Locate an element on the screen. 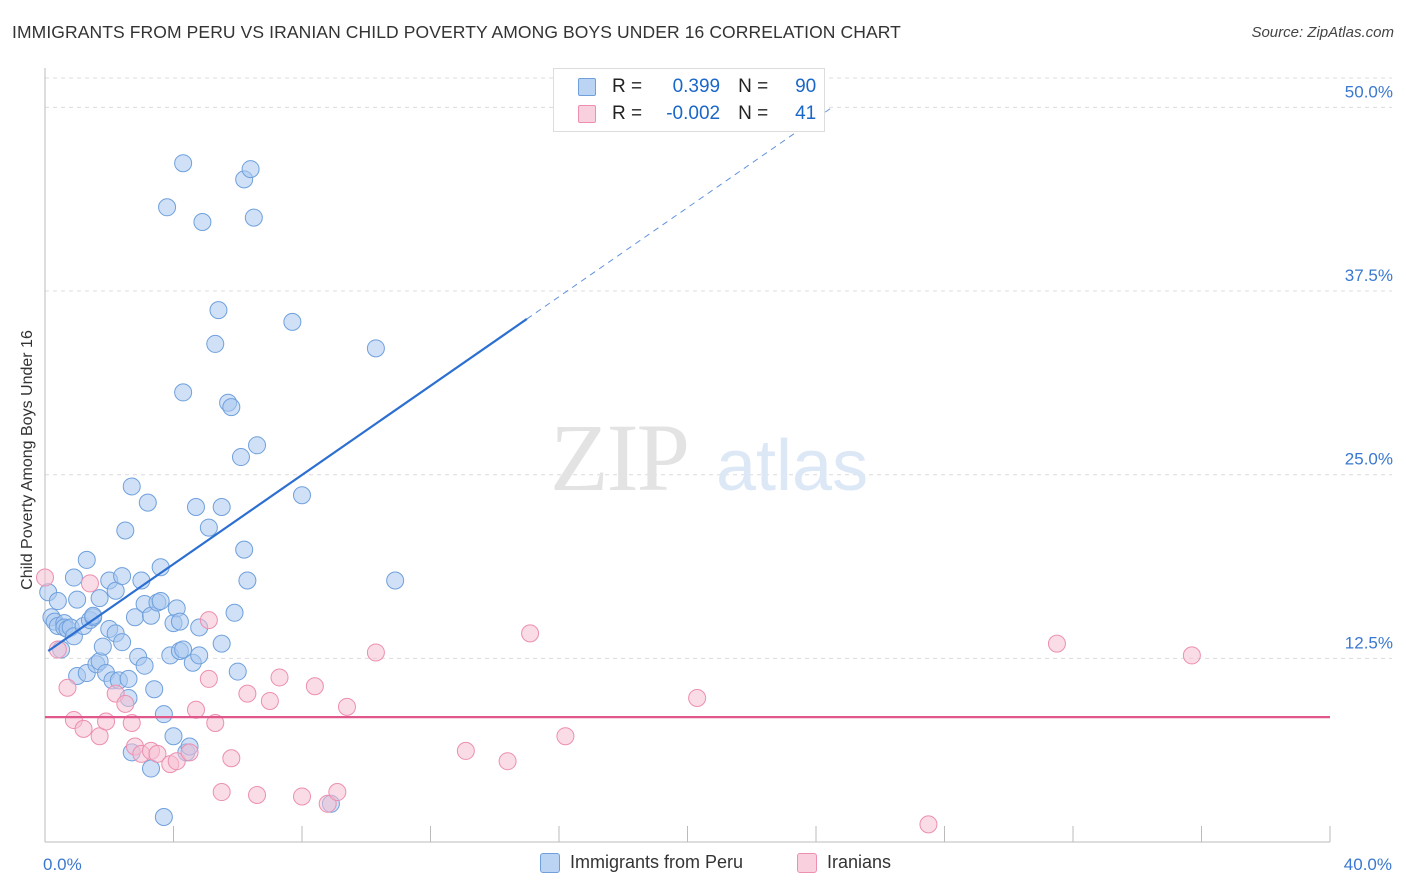 This screenshot has height=892, width=1406. watermark-zip: ZIP is located at coordinates (619, 457).